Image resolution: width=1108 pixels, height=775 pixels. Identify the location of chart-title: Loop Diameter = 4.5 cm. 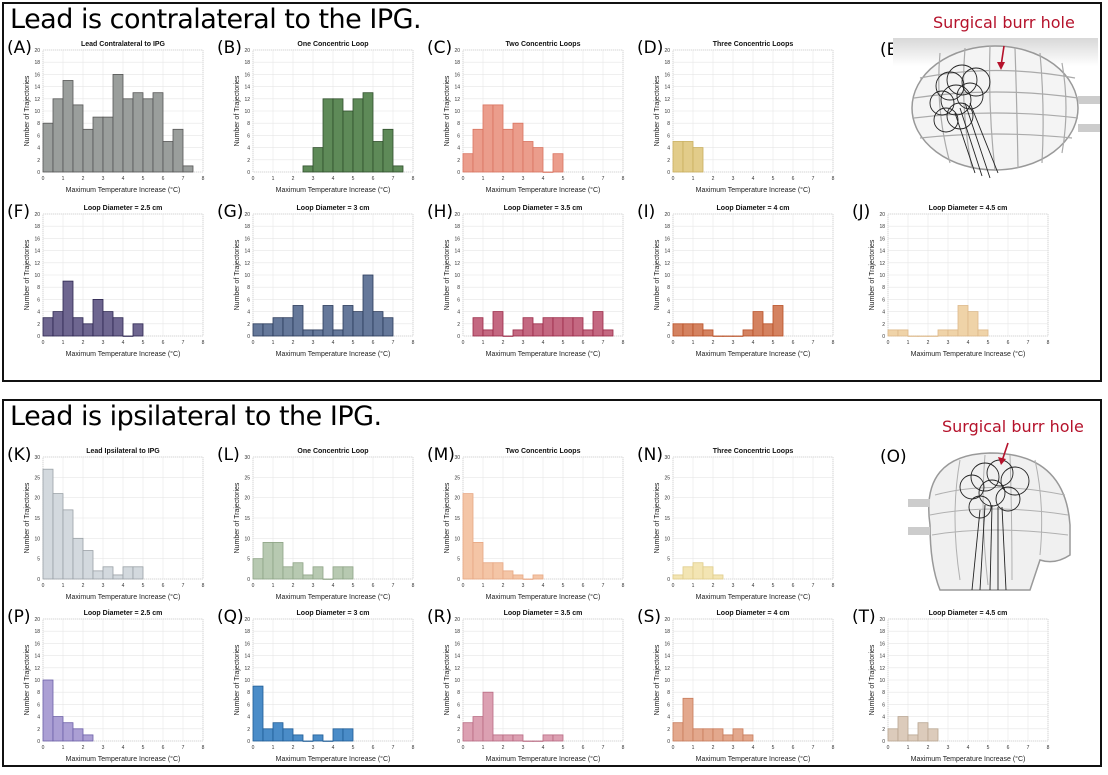
(968, 208).